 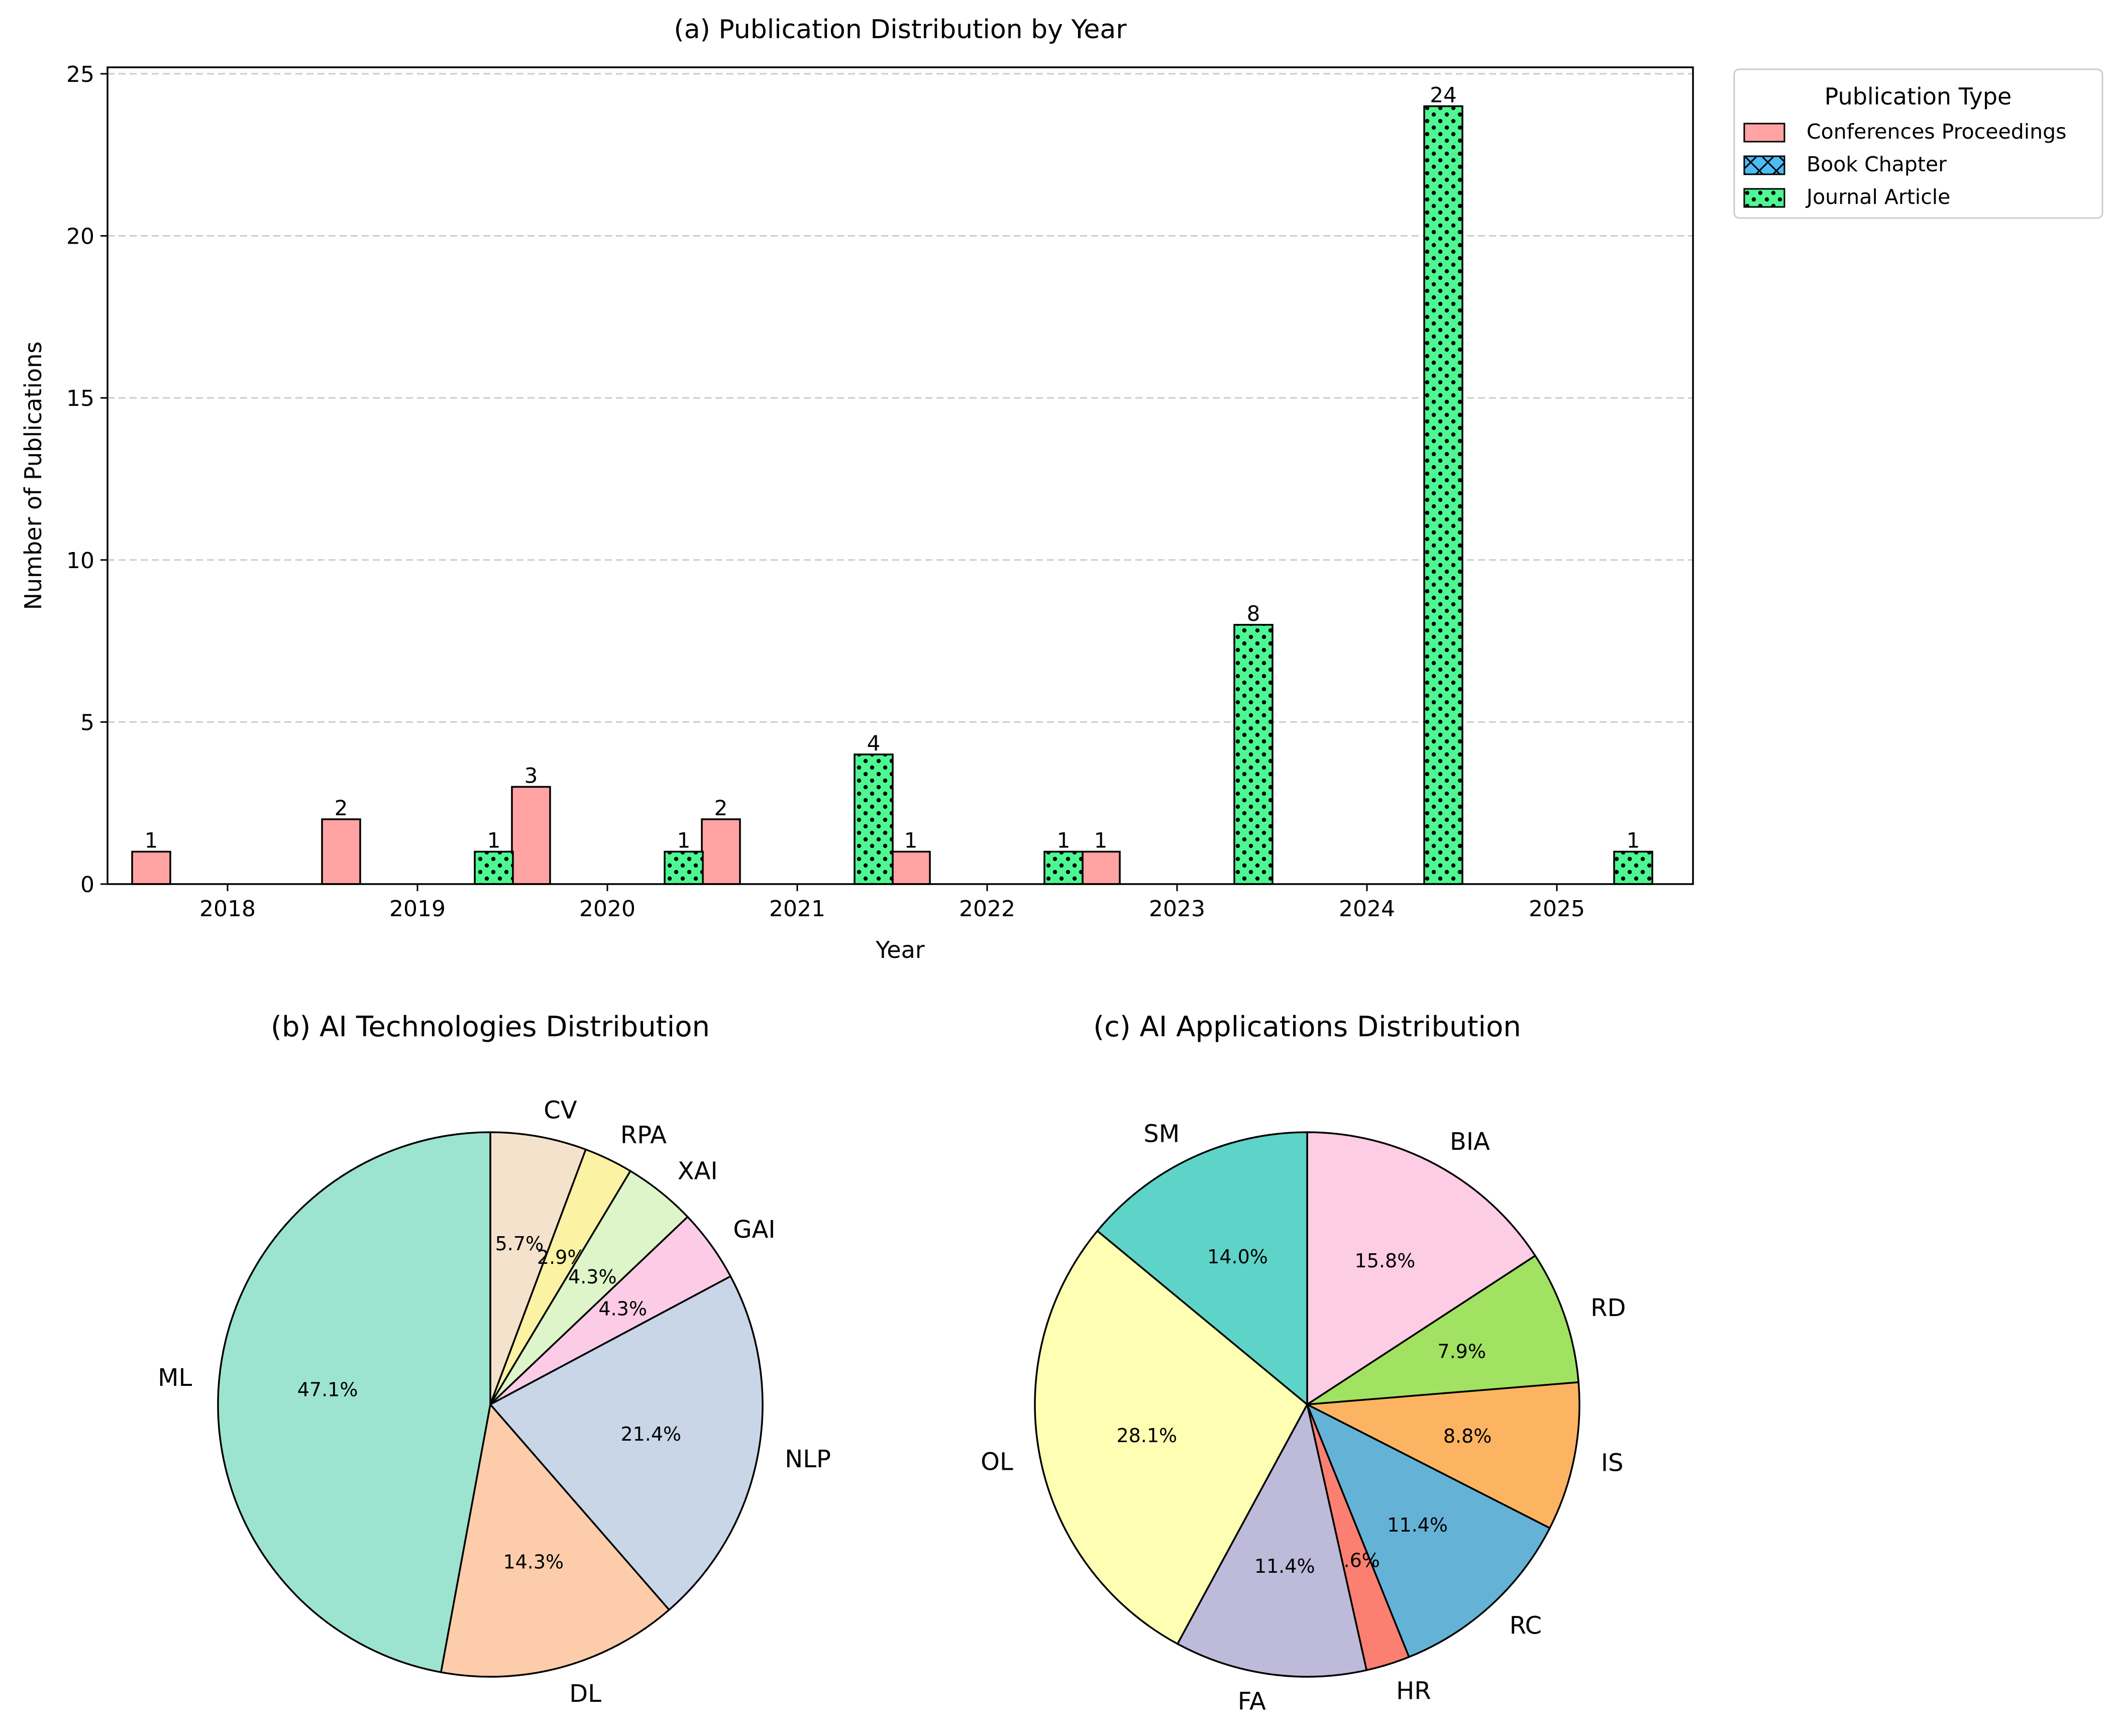 What do you see at coordinates (87, 480) in the screenshot?
I see `y-axis-ticks: 0 5 10 15 20 25` at bounding box center [87, 480].